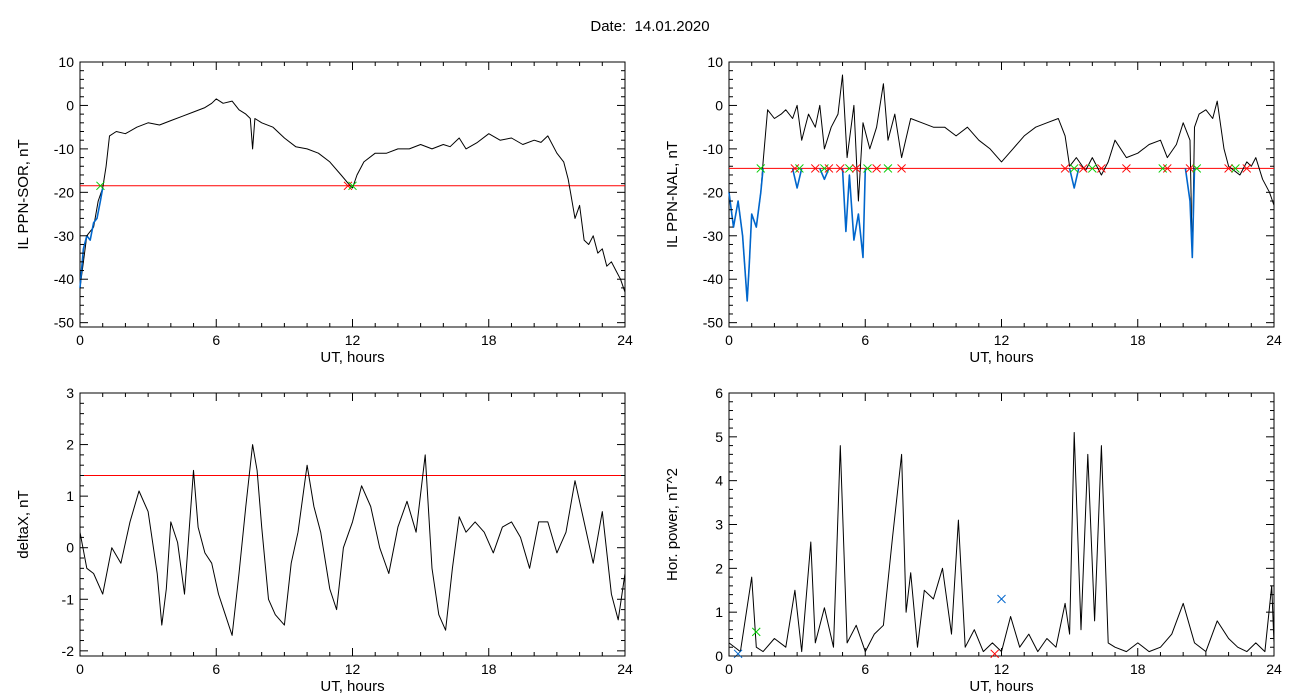 The image size is (1300, 700). Describe the element at coordinates (216, 669) in the screenshot. I see `chart-2-xtick-label-1: 6` at that location.